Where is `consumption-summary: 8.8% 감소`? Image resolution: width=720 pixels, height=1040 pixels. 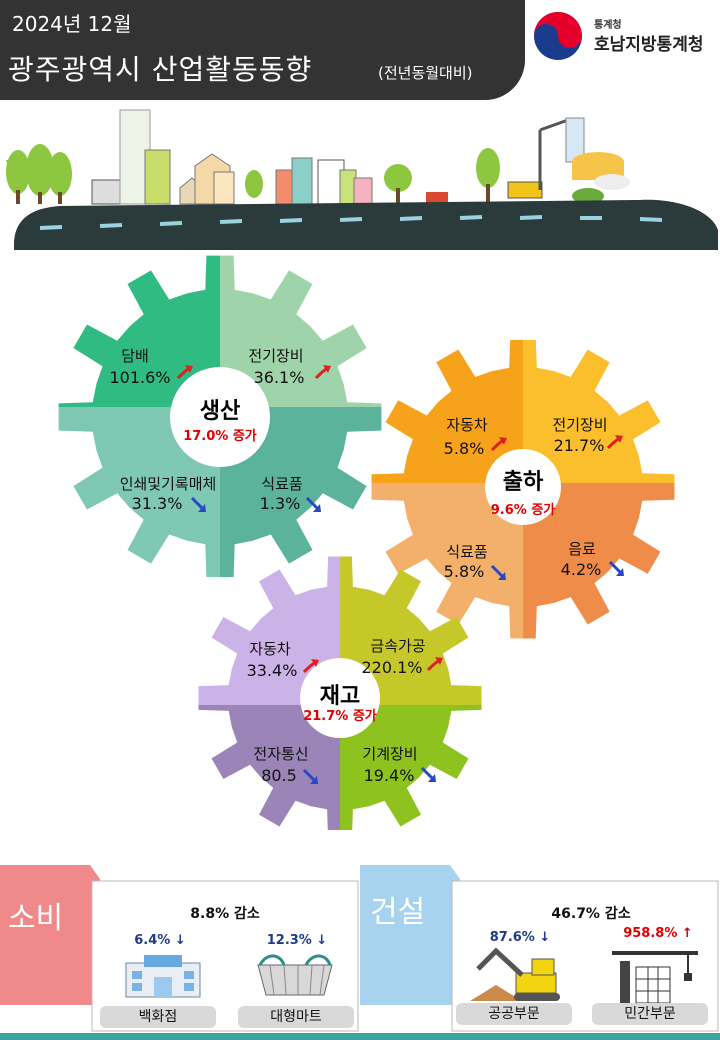 consumption-summary: 8.8% 감소 is located at coordinates (225, 914).